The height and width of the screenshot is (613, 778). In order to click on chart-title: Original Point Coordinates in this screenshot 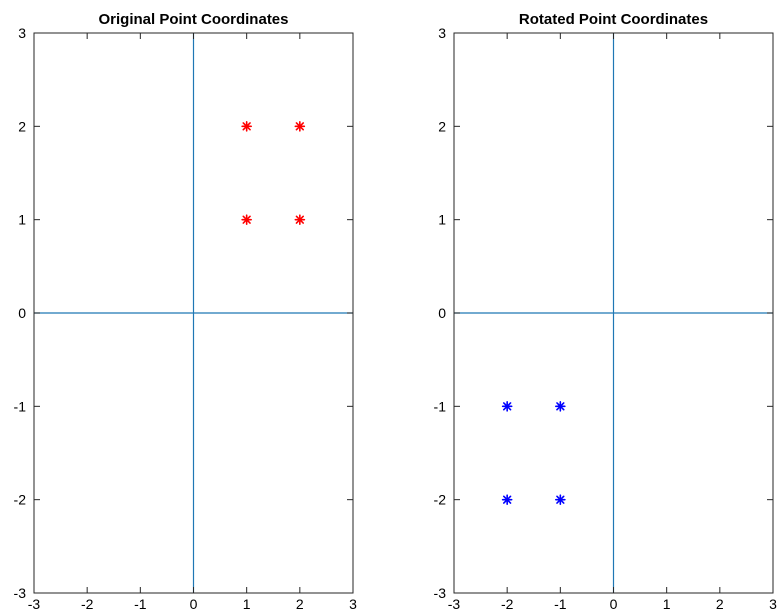, I will do `click(193, 19)`.